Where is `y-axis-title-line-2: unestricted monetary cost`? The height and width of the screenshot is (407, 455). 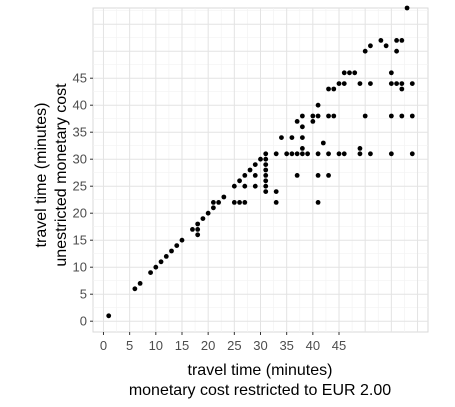
y-axis-title-line-2: unestricted monetary cost is located at coordinates (61, 175).